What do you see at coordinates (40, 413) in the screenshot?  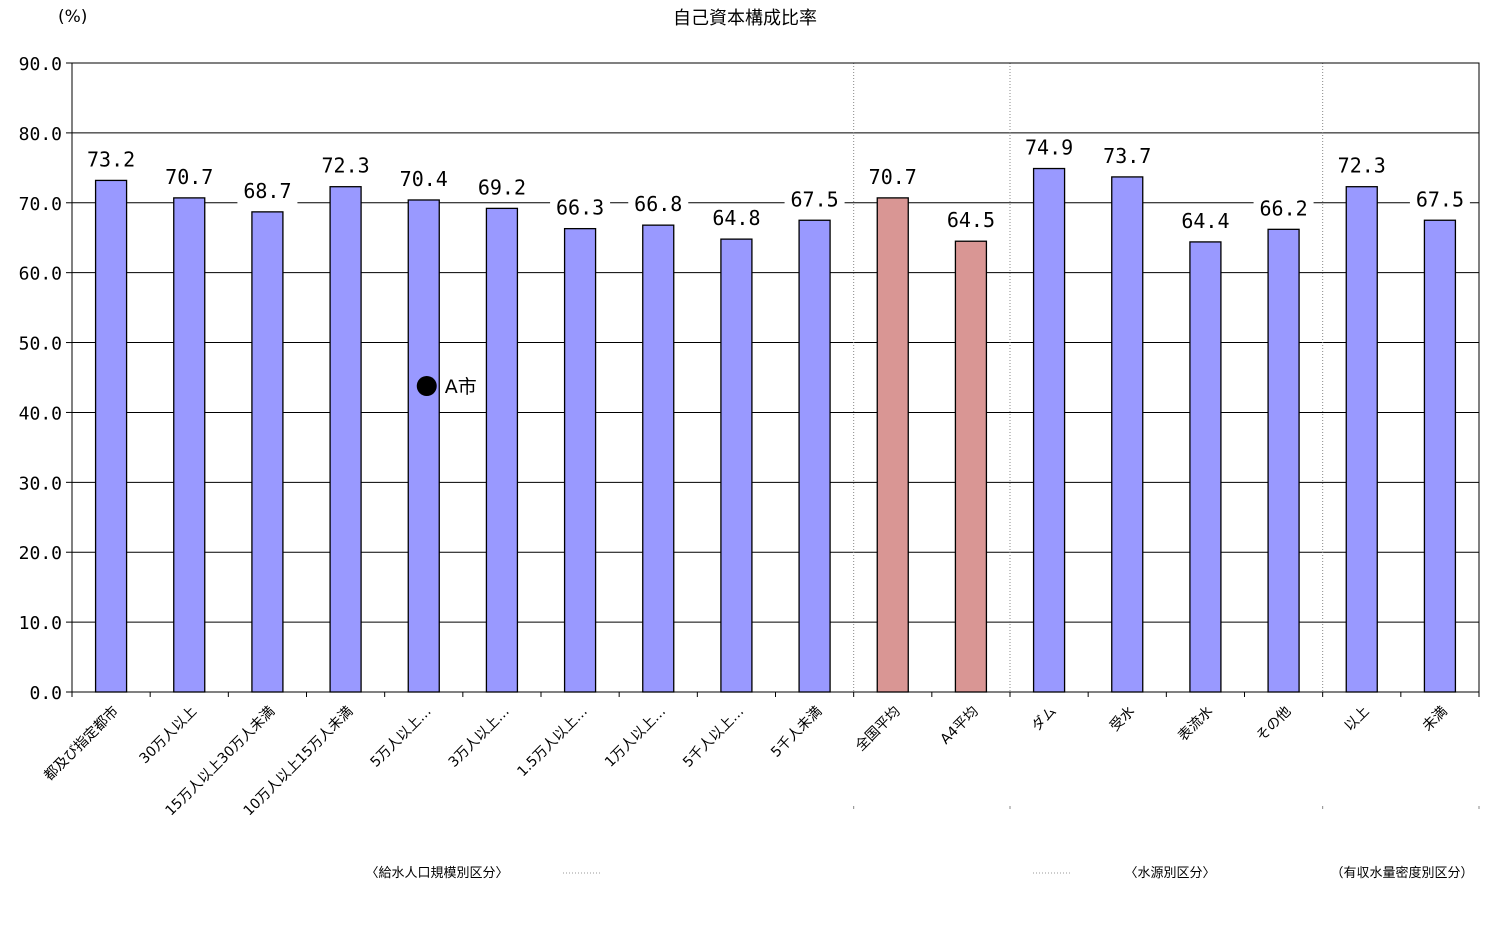 I see `y-tick-label: 40.0` at bounding box center [40, 413].